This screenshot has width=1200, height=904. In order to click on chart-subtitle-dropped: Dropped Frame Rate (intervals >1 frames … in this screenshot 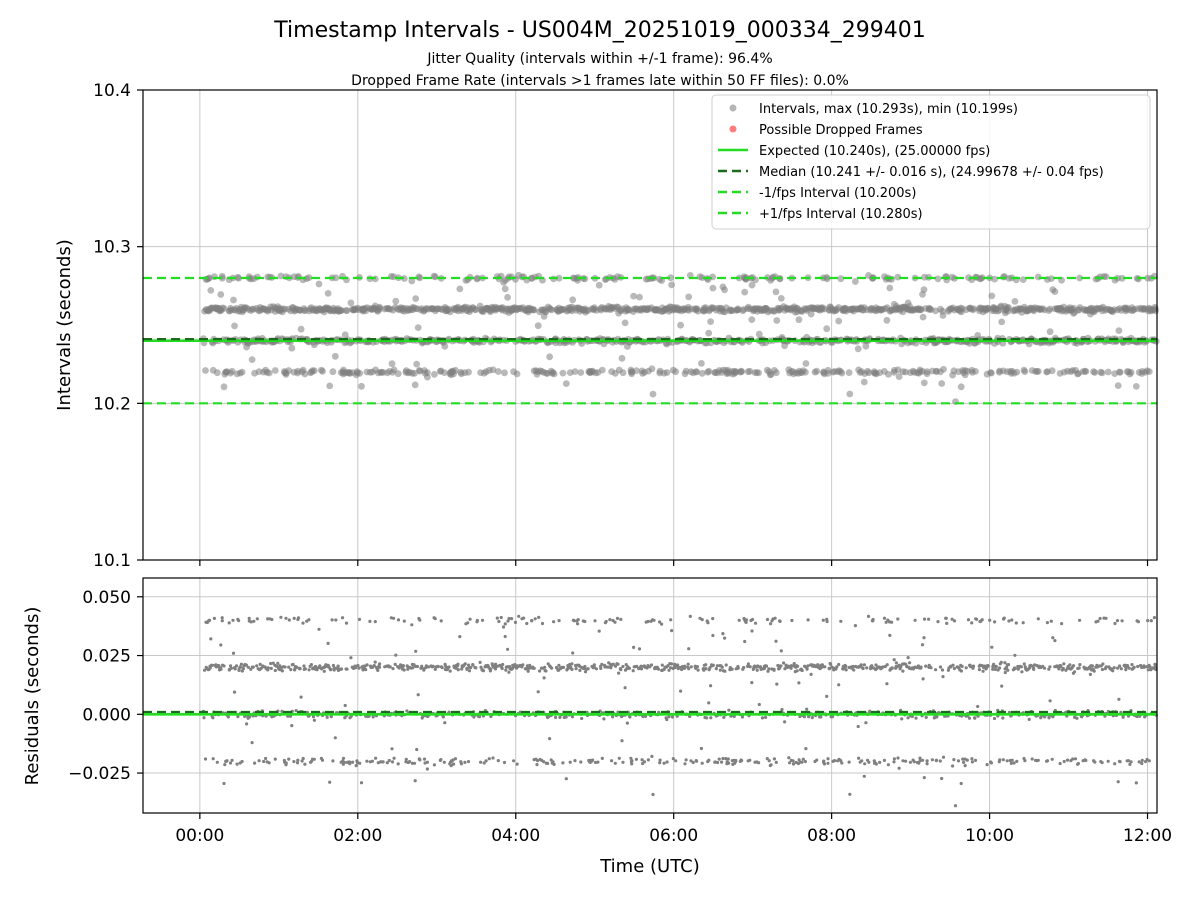, I will do `click(600, 81)`.